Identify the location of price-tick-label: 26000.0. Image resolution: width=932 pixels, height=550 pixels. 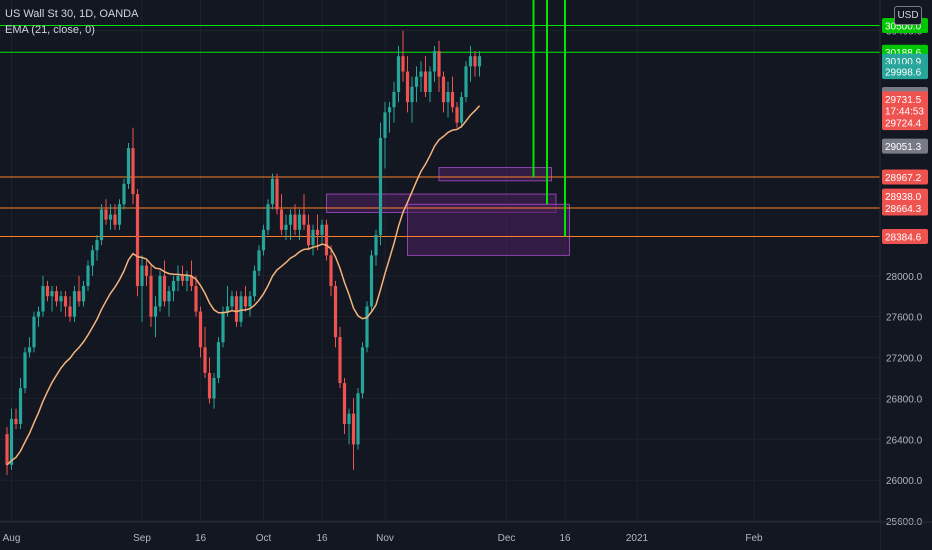
(904, 481).